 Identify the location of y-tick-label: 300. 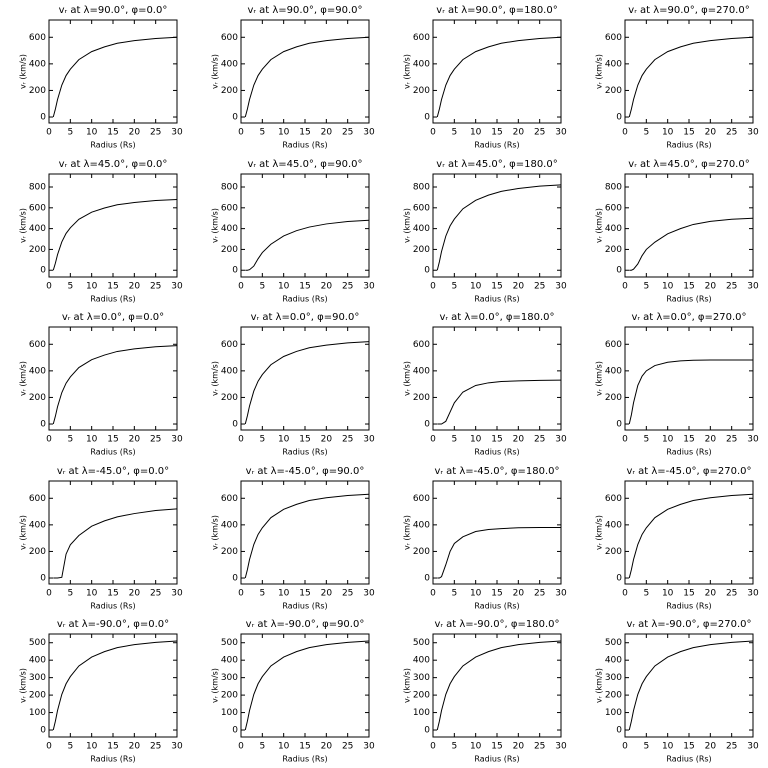
(37, 678).